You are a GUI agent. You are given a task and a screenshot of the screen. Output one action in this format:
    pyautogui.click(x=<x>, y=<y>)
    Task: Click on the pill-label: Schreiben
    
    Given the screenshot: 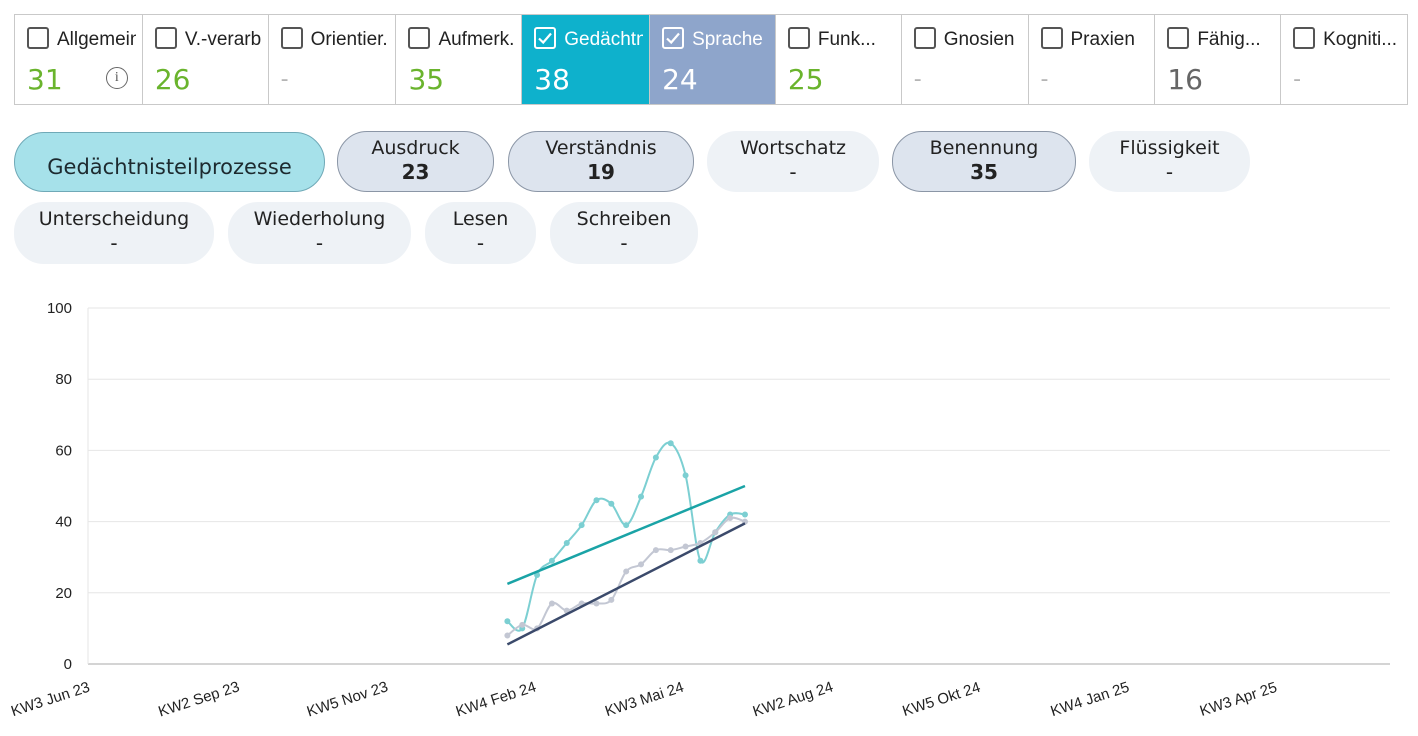 What is the action you would take?
    pyautogui.click(x=624, y=219)
    